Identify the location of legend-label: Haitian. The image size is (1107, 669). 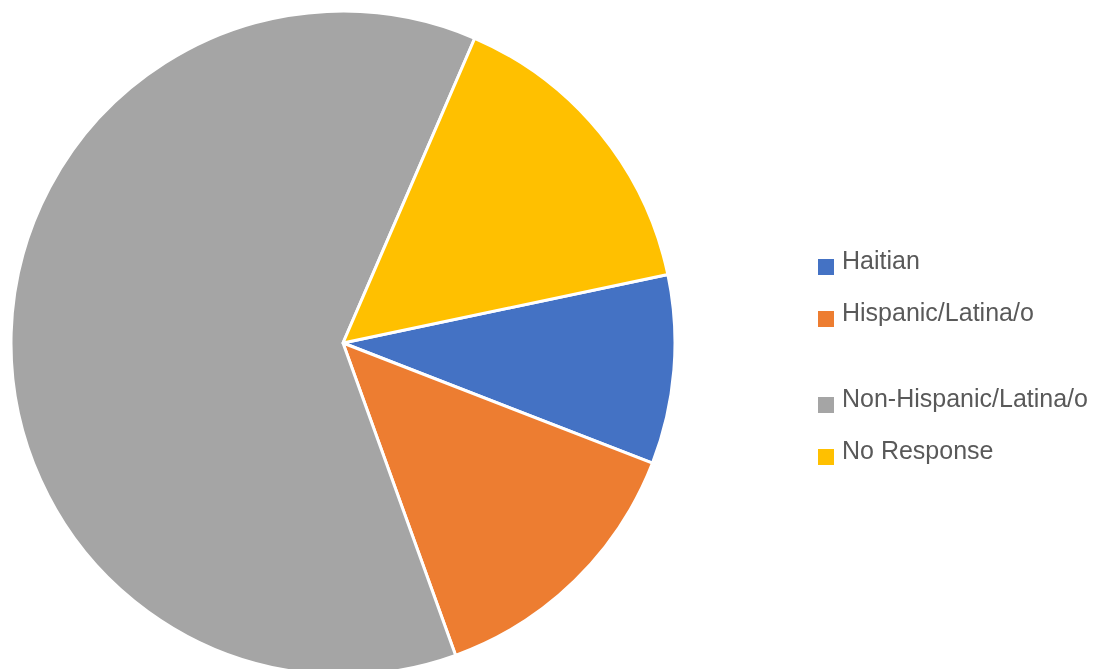
(881, 259).